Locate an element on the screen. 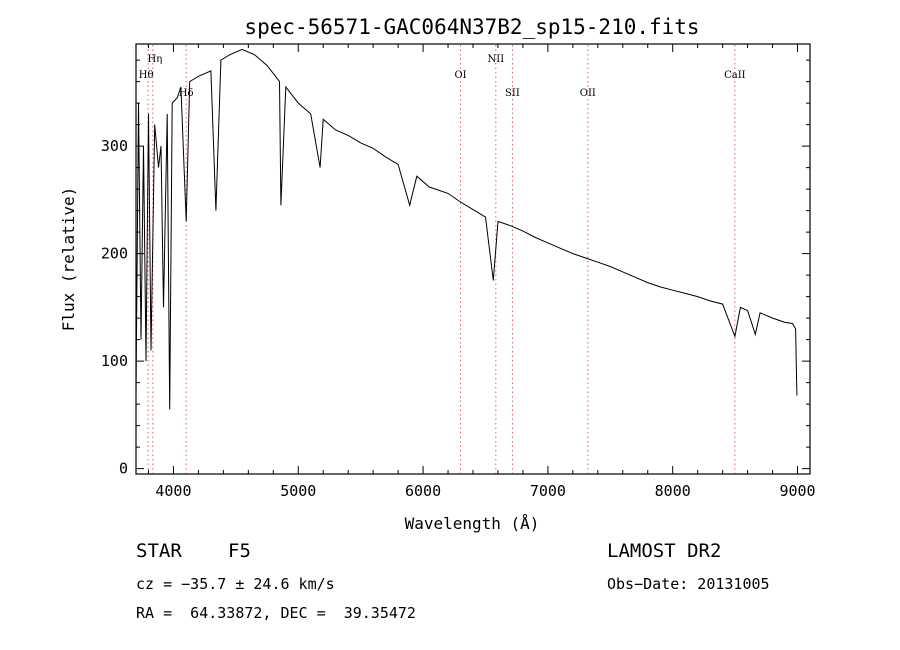 The height and width of the screenshot is (650, 900). line-marker-label: Hθ is located at coordinates (146, 75).